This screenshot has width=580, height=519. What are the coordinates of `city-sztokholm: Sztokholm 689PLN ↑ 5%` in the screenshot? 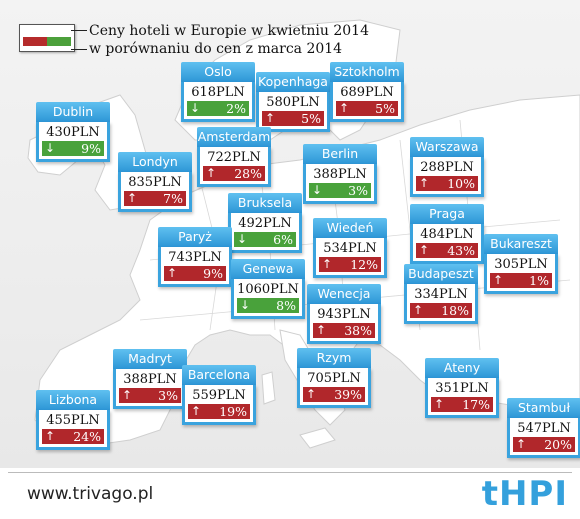 It's located at (367, 92).